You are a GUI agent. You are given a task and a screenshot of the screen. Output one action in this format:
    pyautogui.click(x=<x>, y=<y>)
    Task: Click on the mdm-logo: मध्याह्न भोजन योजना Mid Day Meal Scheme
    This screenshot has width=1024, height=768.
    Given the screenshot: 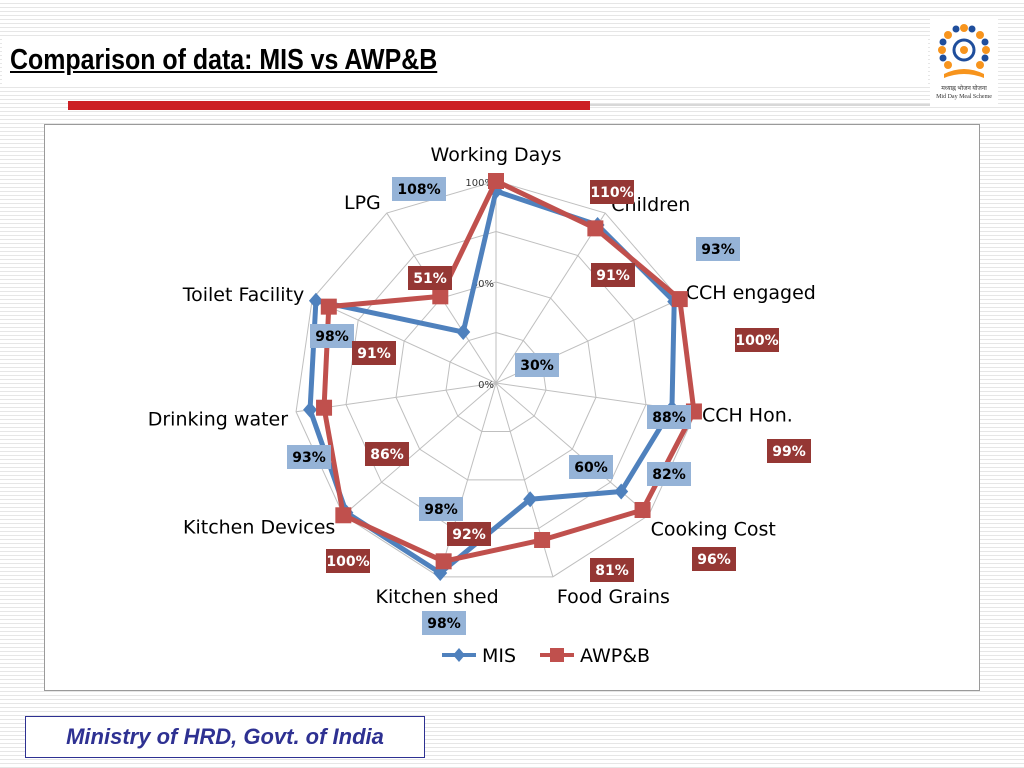 What is the action you would take?
    pyautogui.click(x=964, y=61)
    